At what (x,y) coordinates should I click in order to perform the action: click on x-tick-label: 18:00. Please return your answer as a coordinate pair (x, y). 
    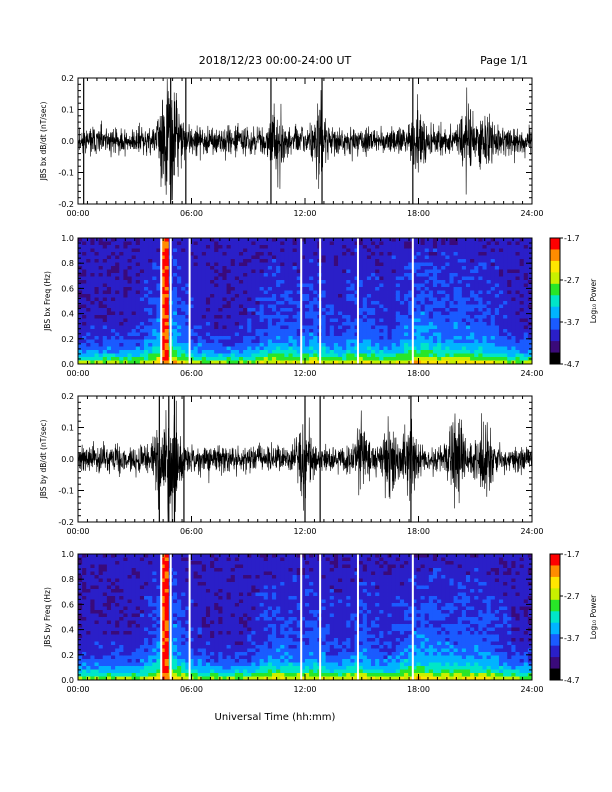
    Looking at the image, I should click on (418, 531).